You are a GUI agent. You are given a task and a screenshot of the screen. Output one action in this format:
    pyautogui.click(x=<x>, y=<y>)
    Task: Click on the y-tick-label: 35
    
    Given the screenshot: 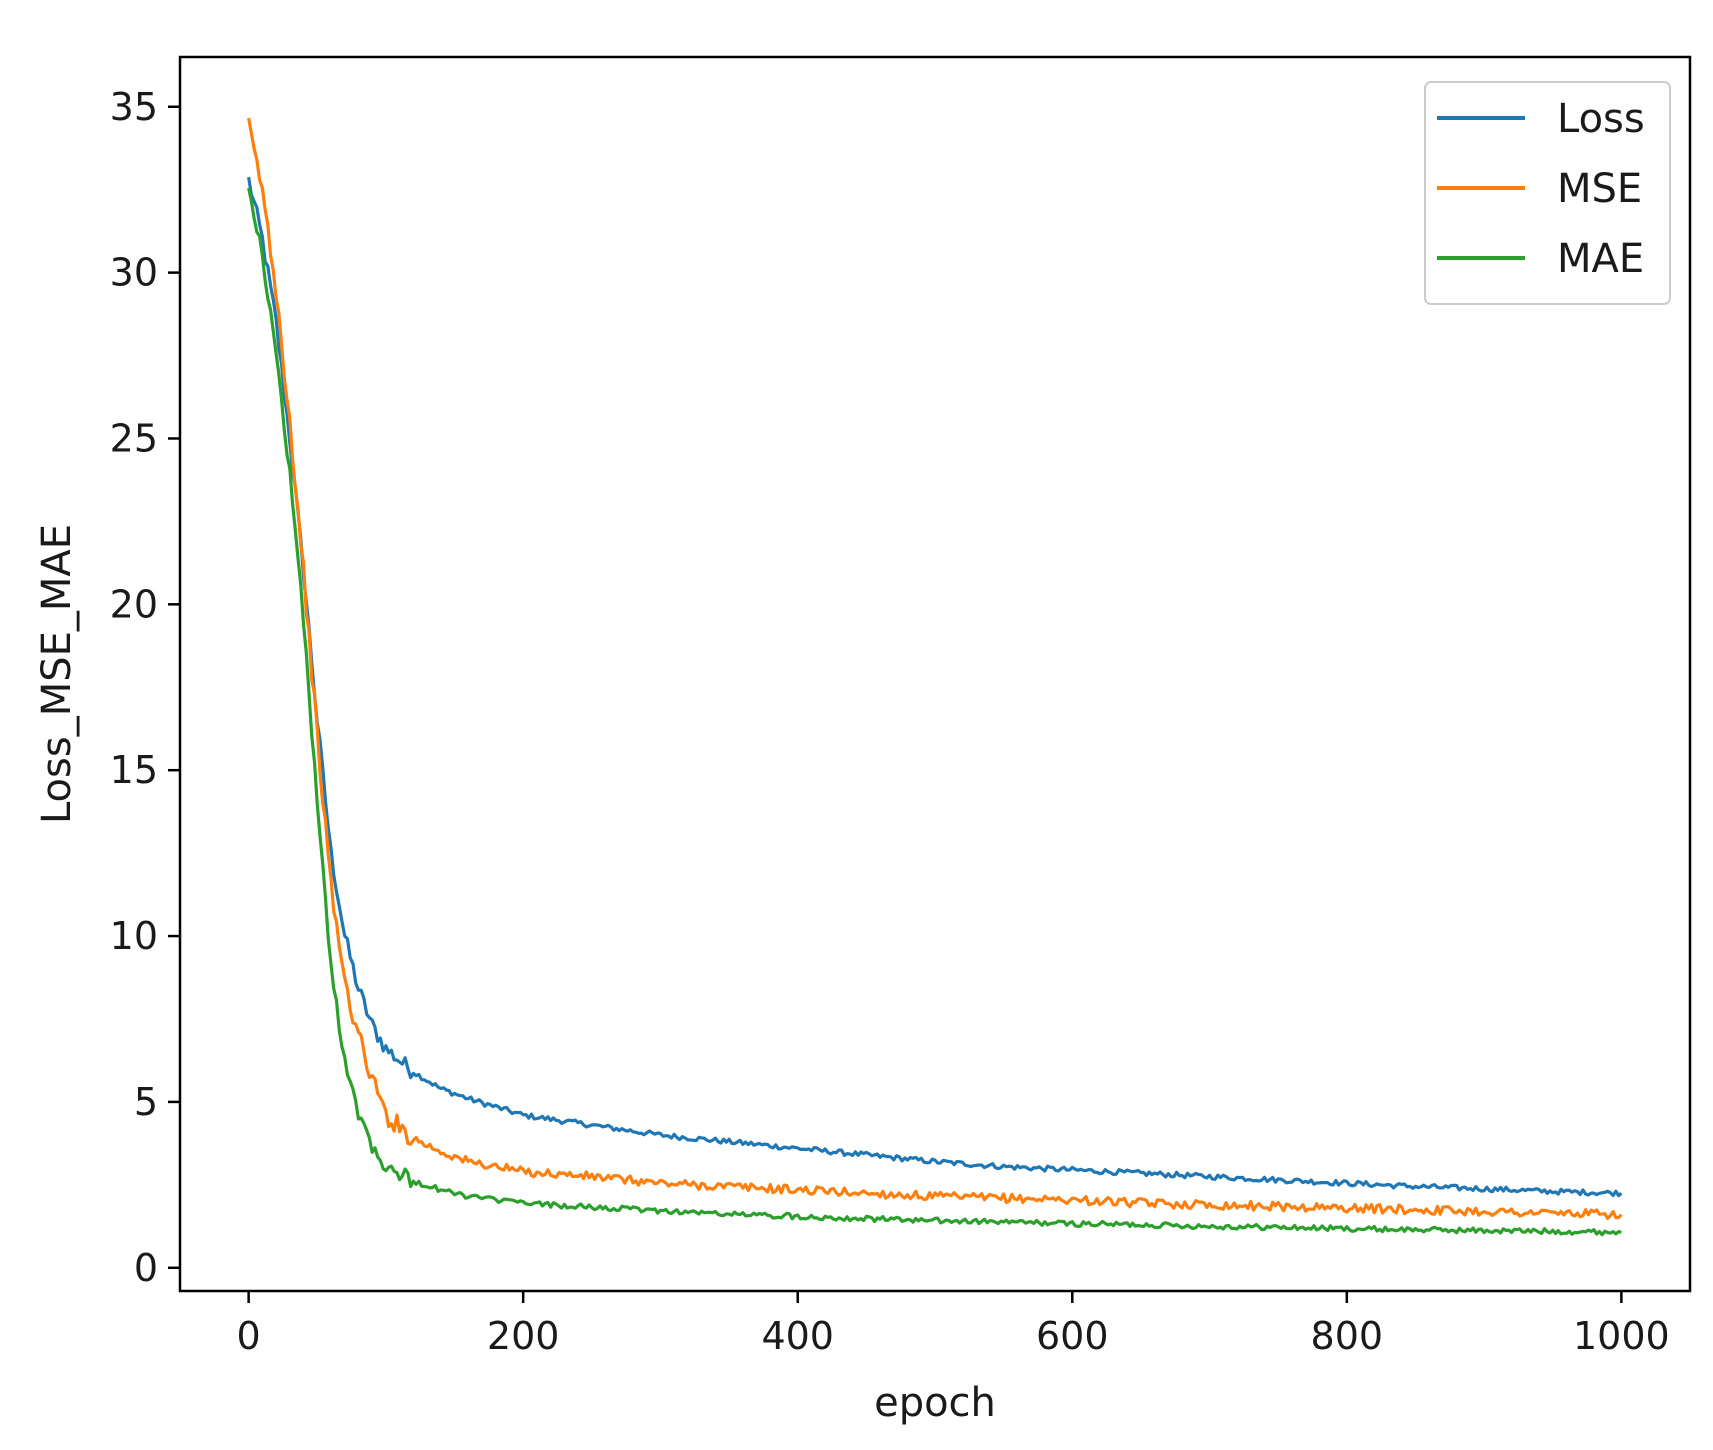 What is the action you would take?
    pyautogui.click(x=134, y=107)
    